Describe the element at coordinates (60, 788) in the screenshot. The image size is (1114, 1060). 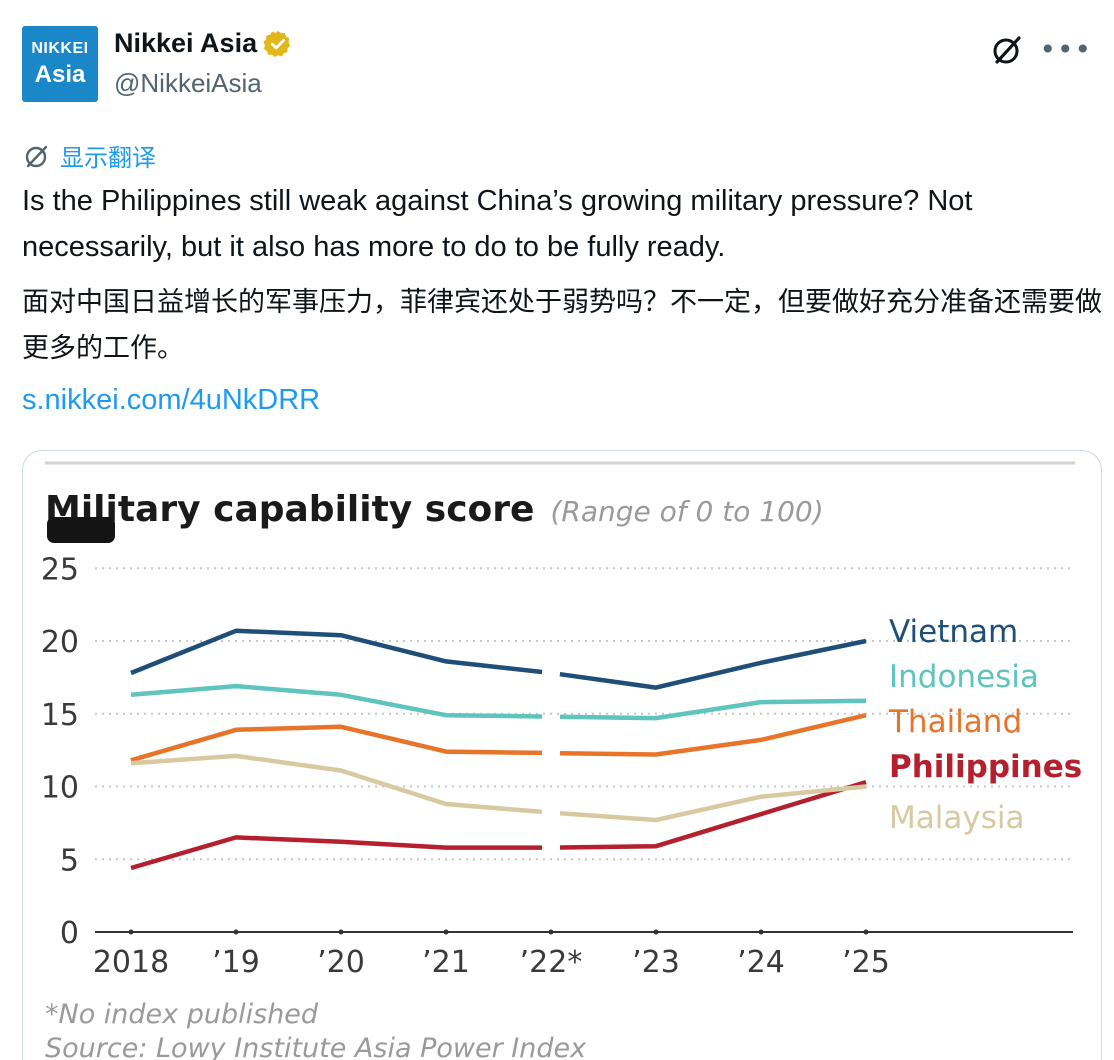
I see `y-tick-label: 10` at that location.